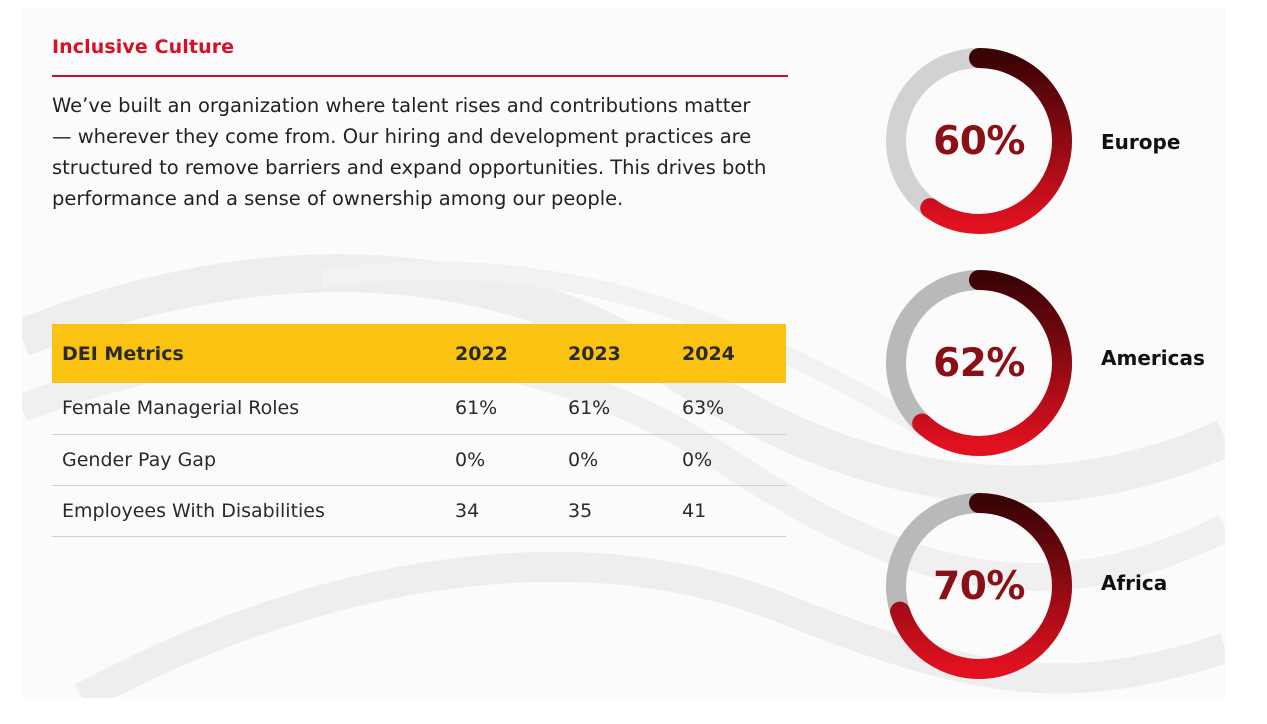  I want to click on cell-2023: 35, so click(625, 511).